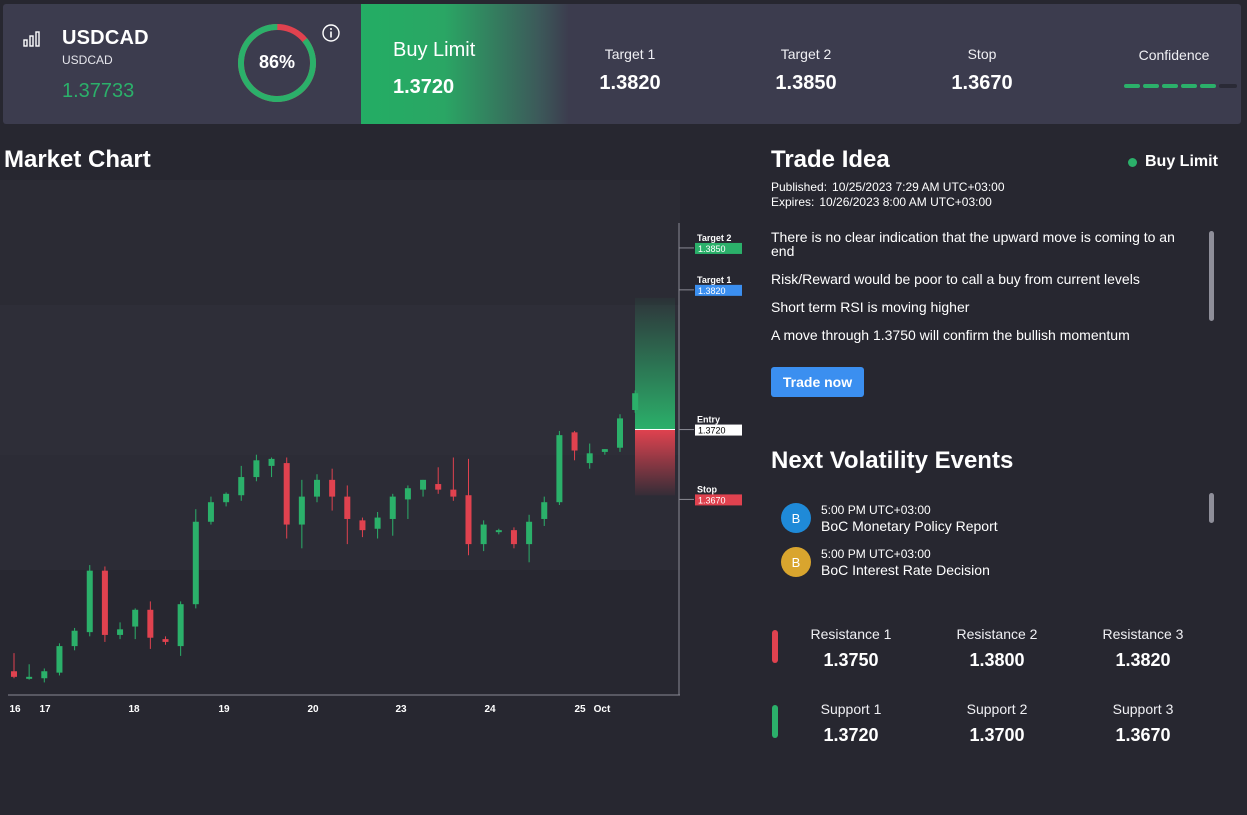 This screenshot has width=1247, height=815. Describe the element at coordinates (982, 70) in the screenshot. I see `stop-column: Stop 1.3670` at that location.